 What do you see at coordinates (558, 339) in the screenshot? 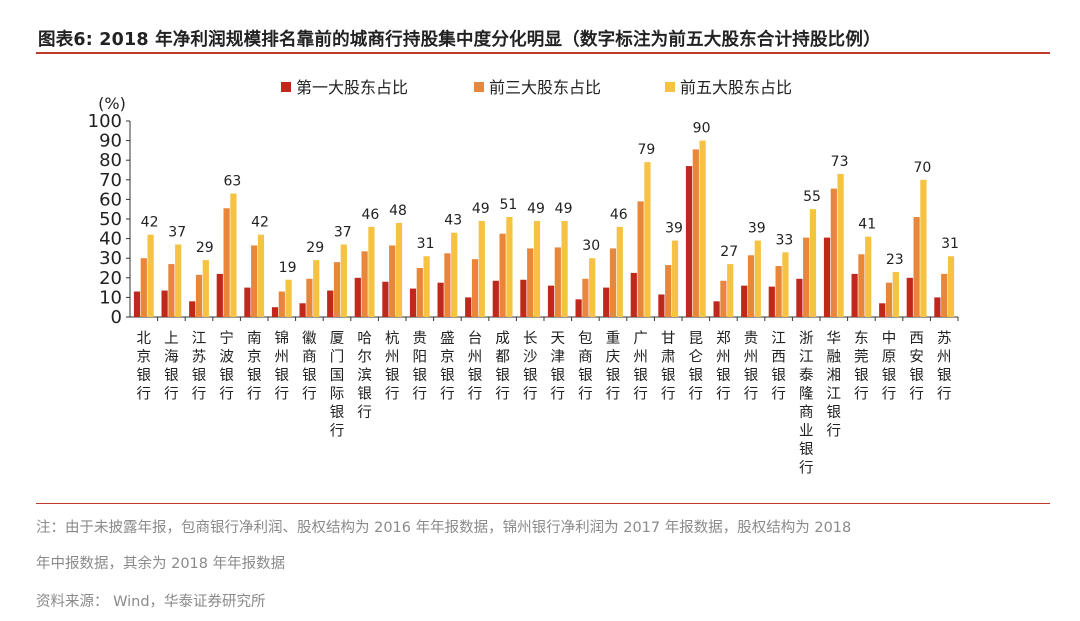
I see `x-tick-label: 天` at bounding box center [558, 339].